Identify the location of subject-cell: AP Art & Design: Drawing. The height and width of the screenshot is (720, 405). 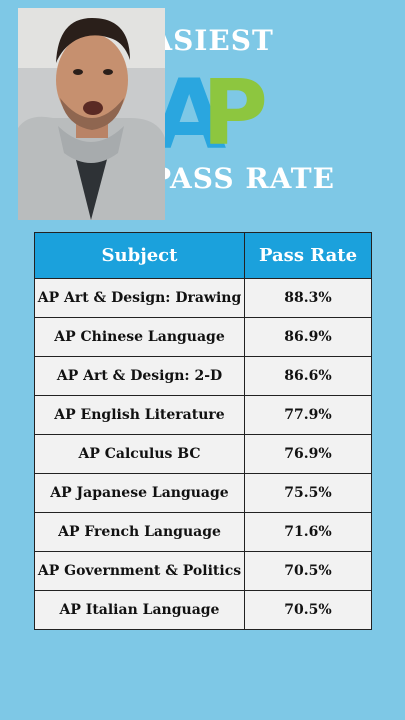
(139, 298).